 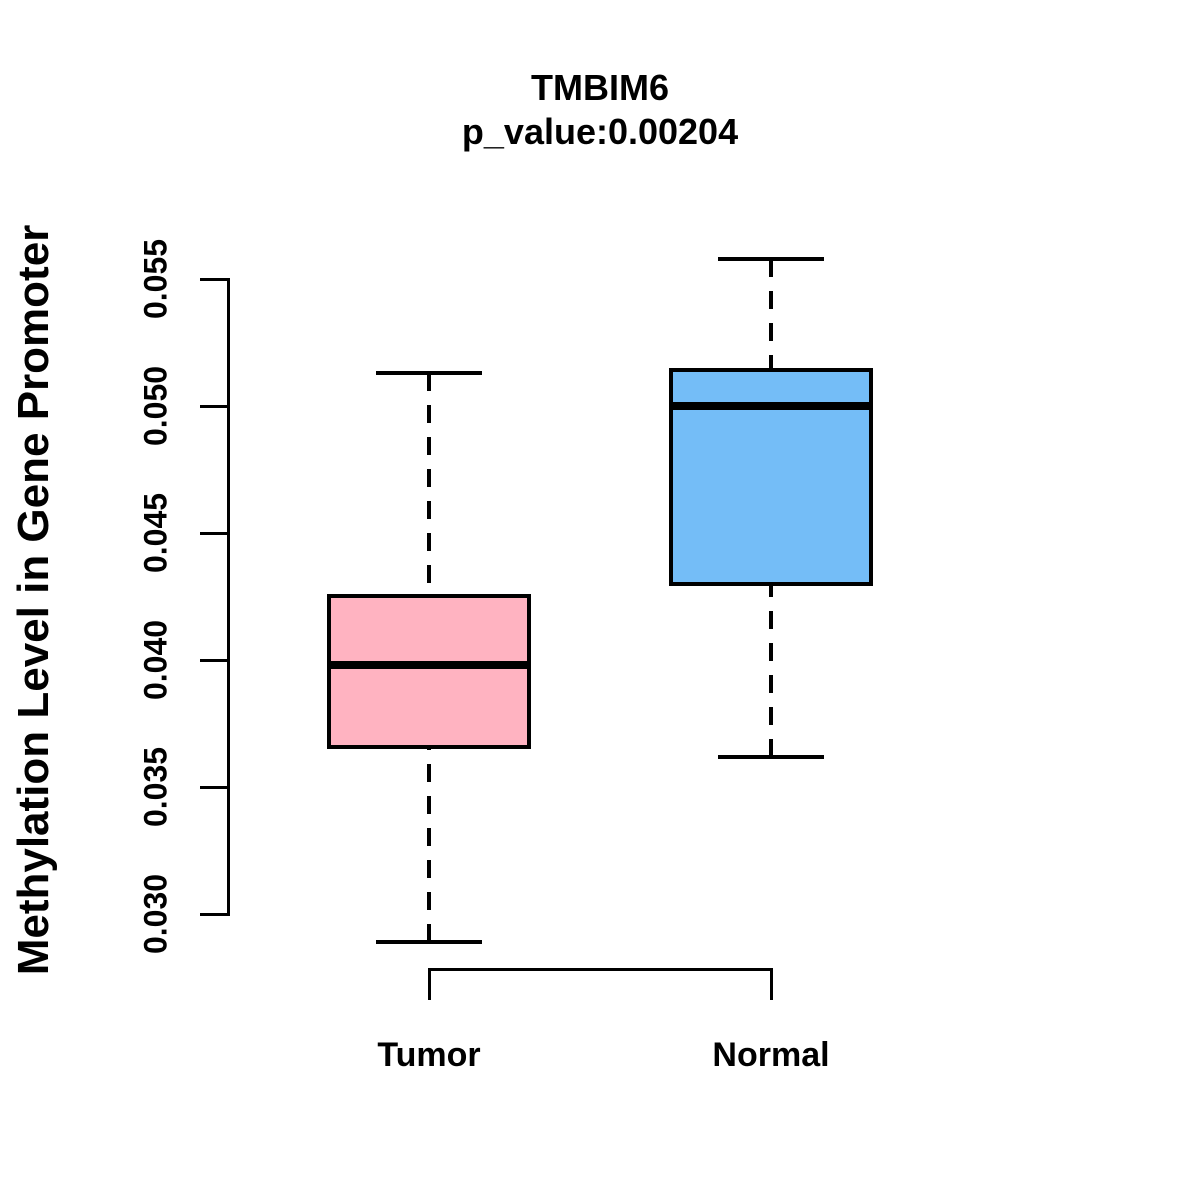 I want to click on y-tick-label: 0.035, so click(x=155, y=787).